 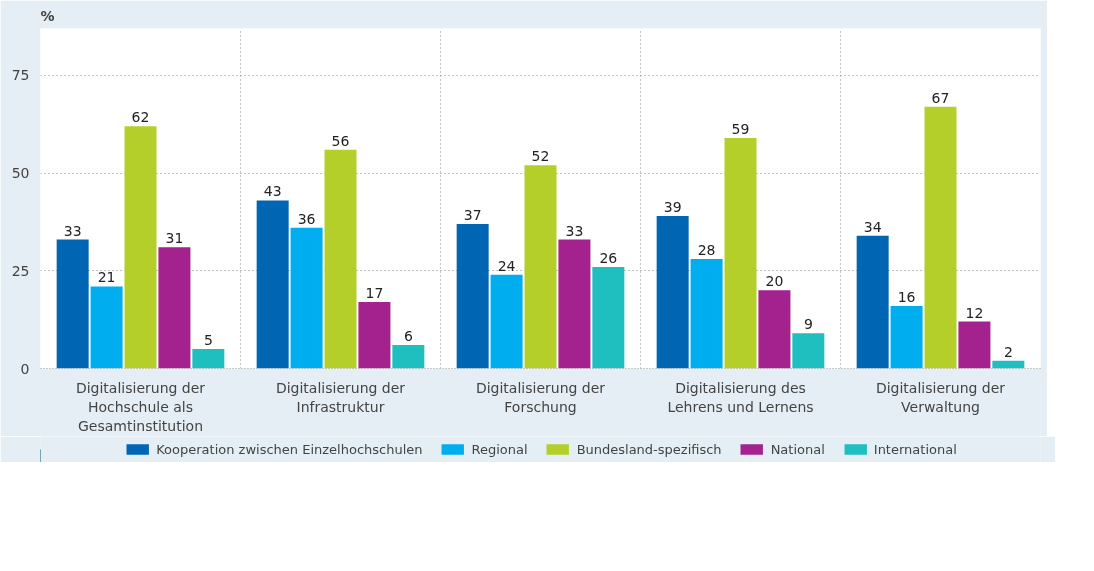 What do you see at coordinates (272, 191) in the screenshot?
I see `data-label: 43` at bounding box center [272, 191].